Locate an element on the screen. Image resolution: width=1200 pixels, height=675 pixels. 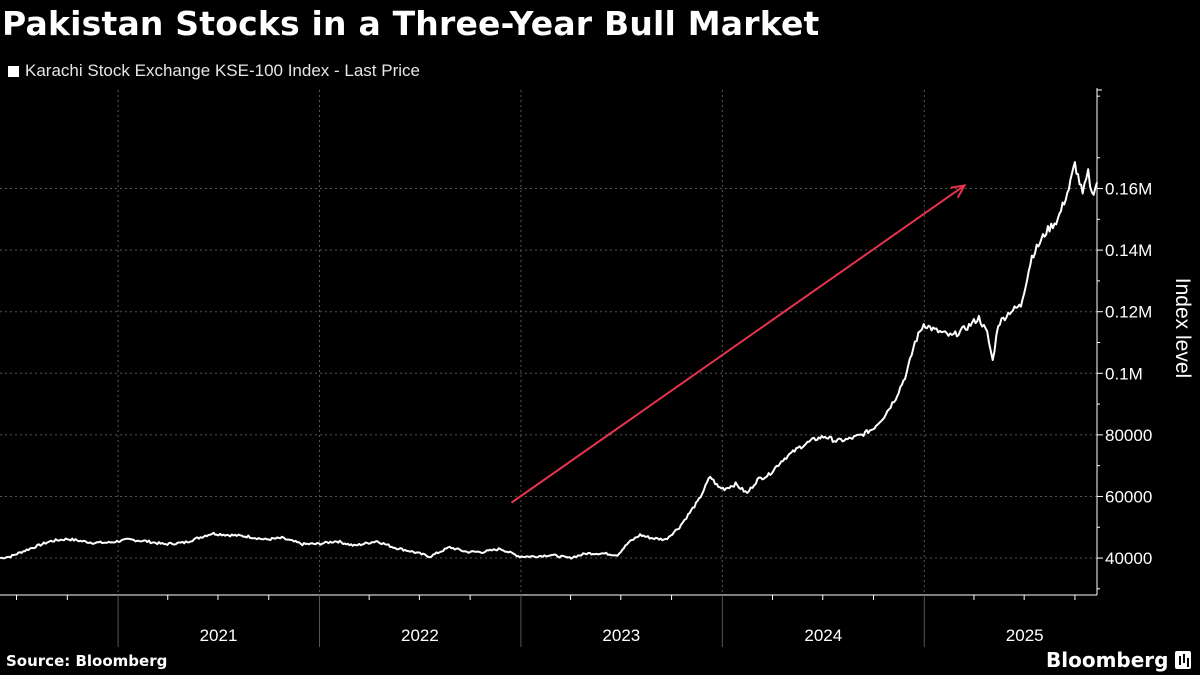
x-tick-label-0: 2021 is located at coordinates (219, 635).